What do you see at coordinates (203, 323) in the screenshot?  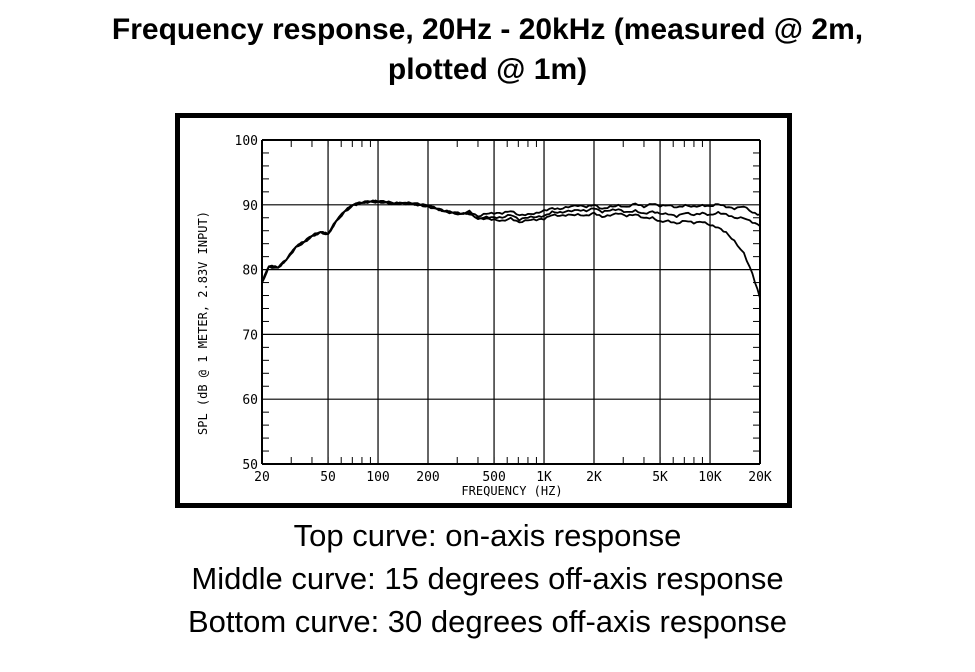 I see `y-axis-label: SPL (dB @ 1 METER, 2.83V INPUT)` at bounding box center [203, 323].